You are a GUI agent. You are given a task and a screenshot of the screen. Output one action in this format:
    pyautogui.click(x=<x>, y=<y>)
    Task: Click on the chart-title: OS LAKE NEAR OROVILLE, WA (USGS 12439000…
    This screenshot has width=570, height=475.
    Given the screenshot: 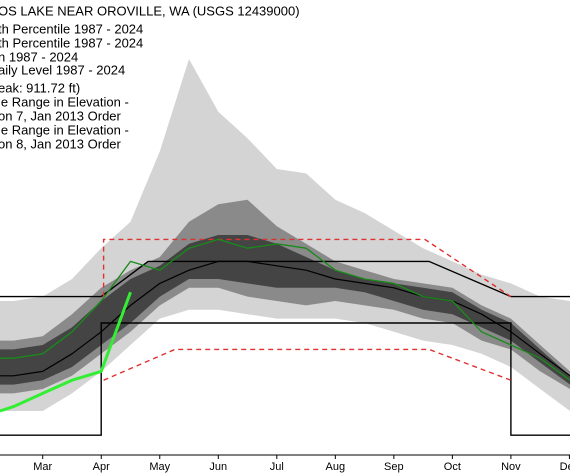 What is the action you would take?
    pyautogui.click(x=150, y=10)
    